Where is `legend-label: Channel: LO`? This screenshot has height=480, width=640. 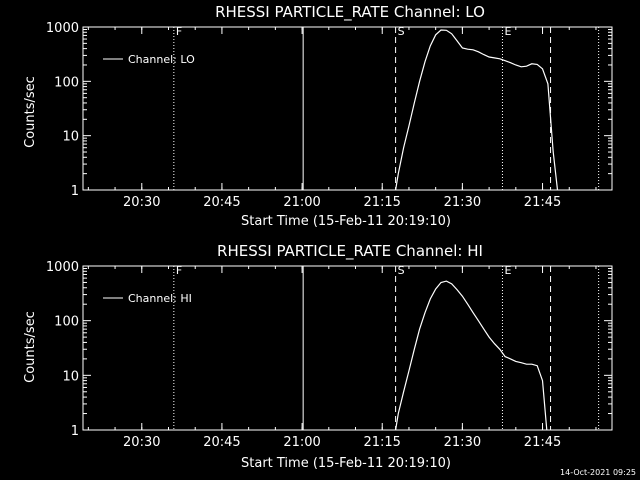
legend-label: Channel: LO is located at coordinates (161, 59).